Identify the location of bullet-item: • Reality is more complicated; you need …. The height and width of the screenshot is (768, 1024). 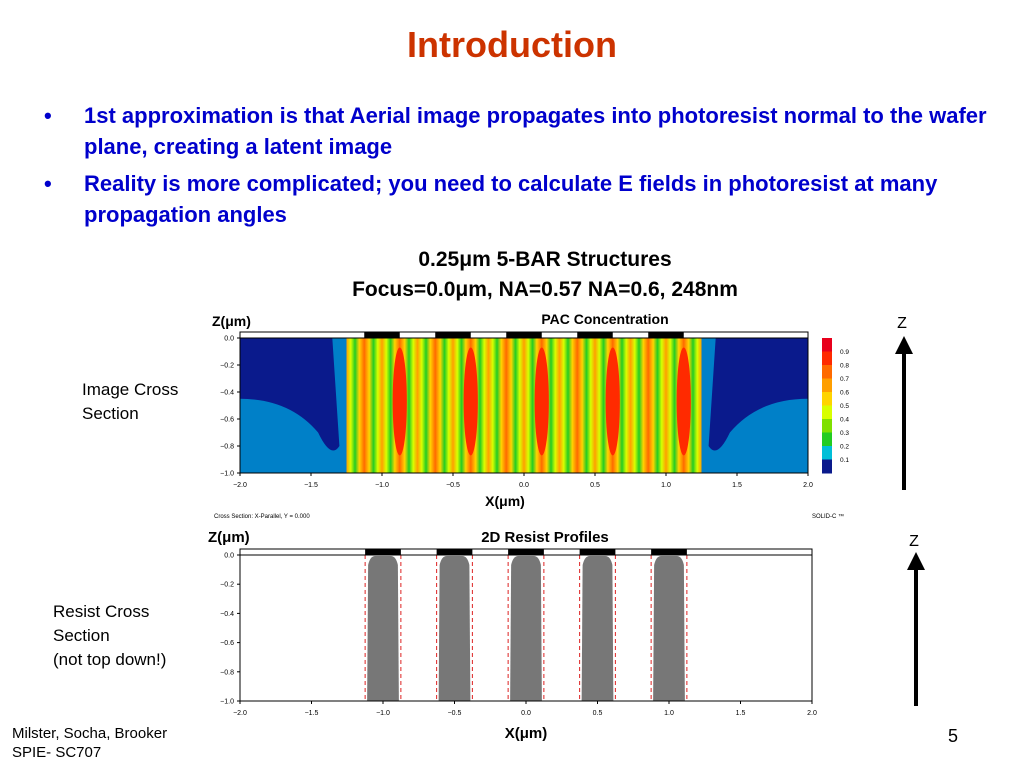
(524, 199).